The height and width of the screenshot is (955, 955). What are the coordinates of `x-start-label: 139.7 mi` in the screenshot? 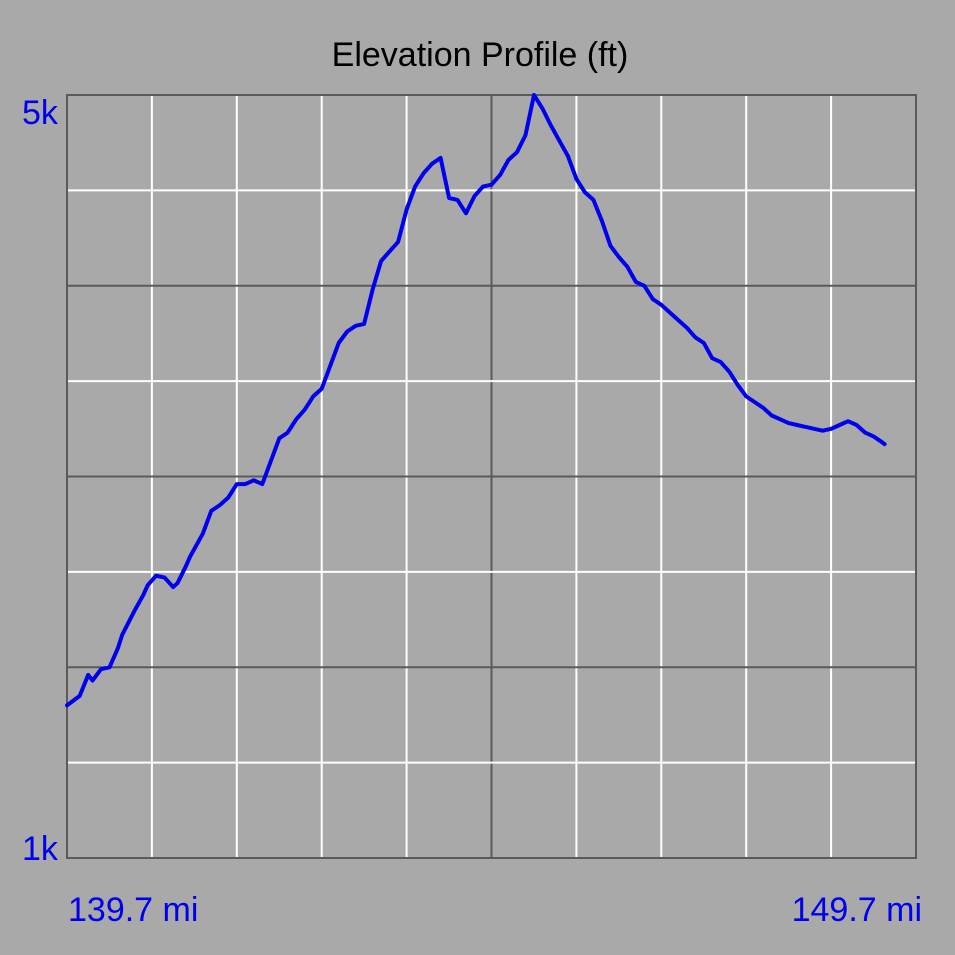 It's located at (133, 910).